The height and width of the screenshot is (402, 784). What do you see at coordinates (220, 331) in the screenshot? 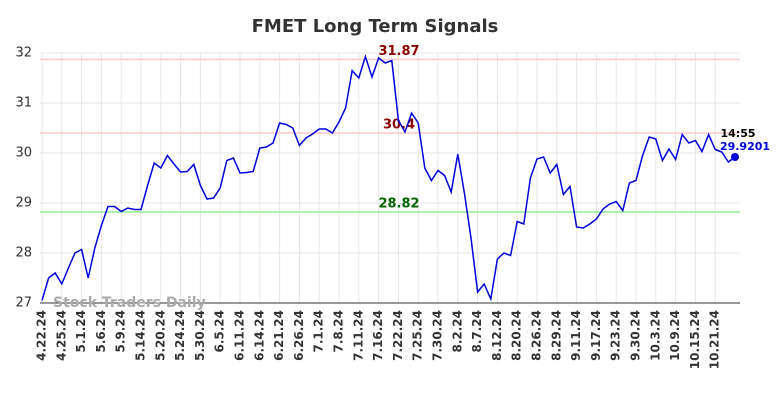
I see `x-tick-label: 6.5.24` at bounding box center [220, 331].